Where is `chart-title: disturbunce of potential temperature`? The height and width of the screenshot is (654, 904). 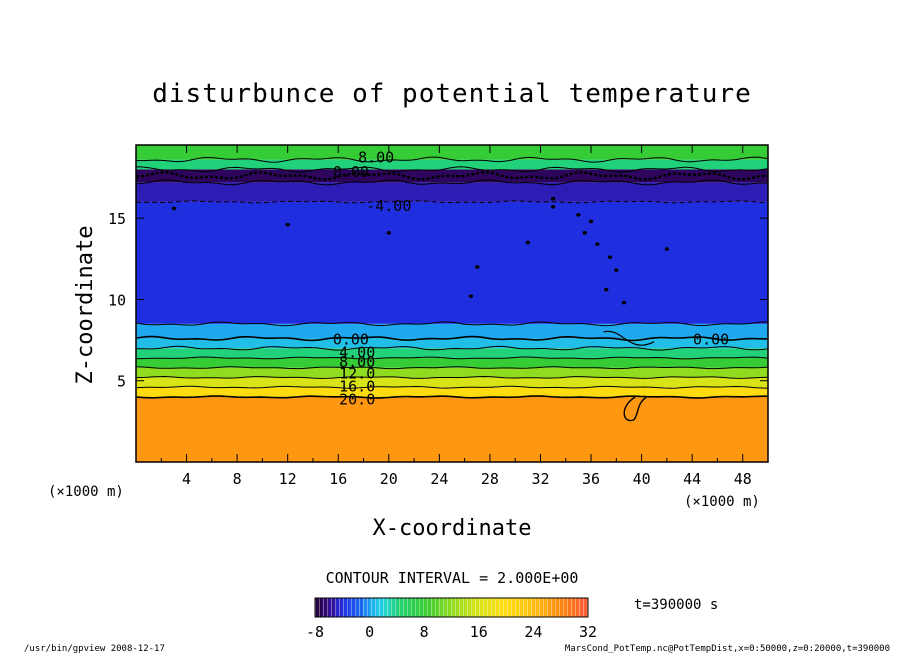
chart-title: disturbunce of potential temperature is located at coordinates (452, 94).